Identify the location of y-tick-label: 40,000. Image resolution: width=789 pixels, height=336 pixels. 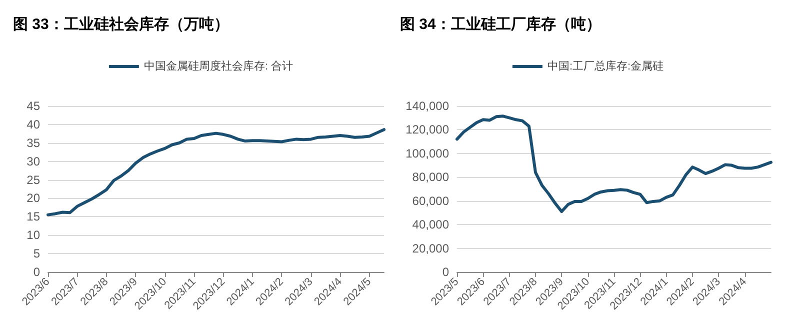
(431, 225).